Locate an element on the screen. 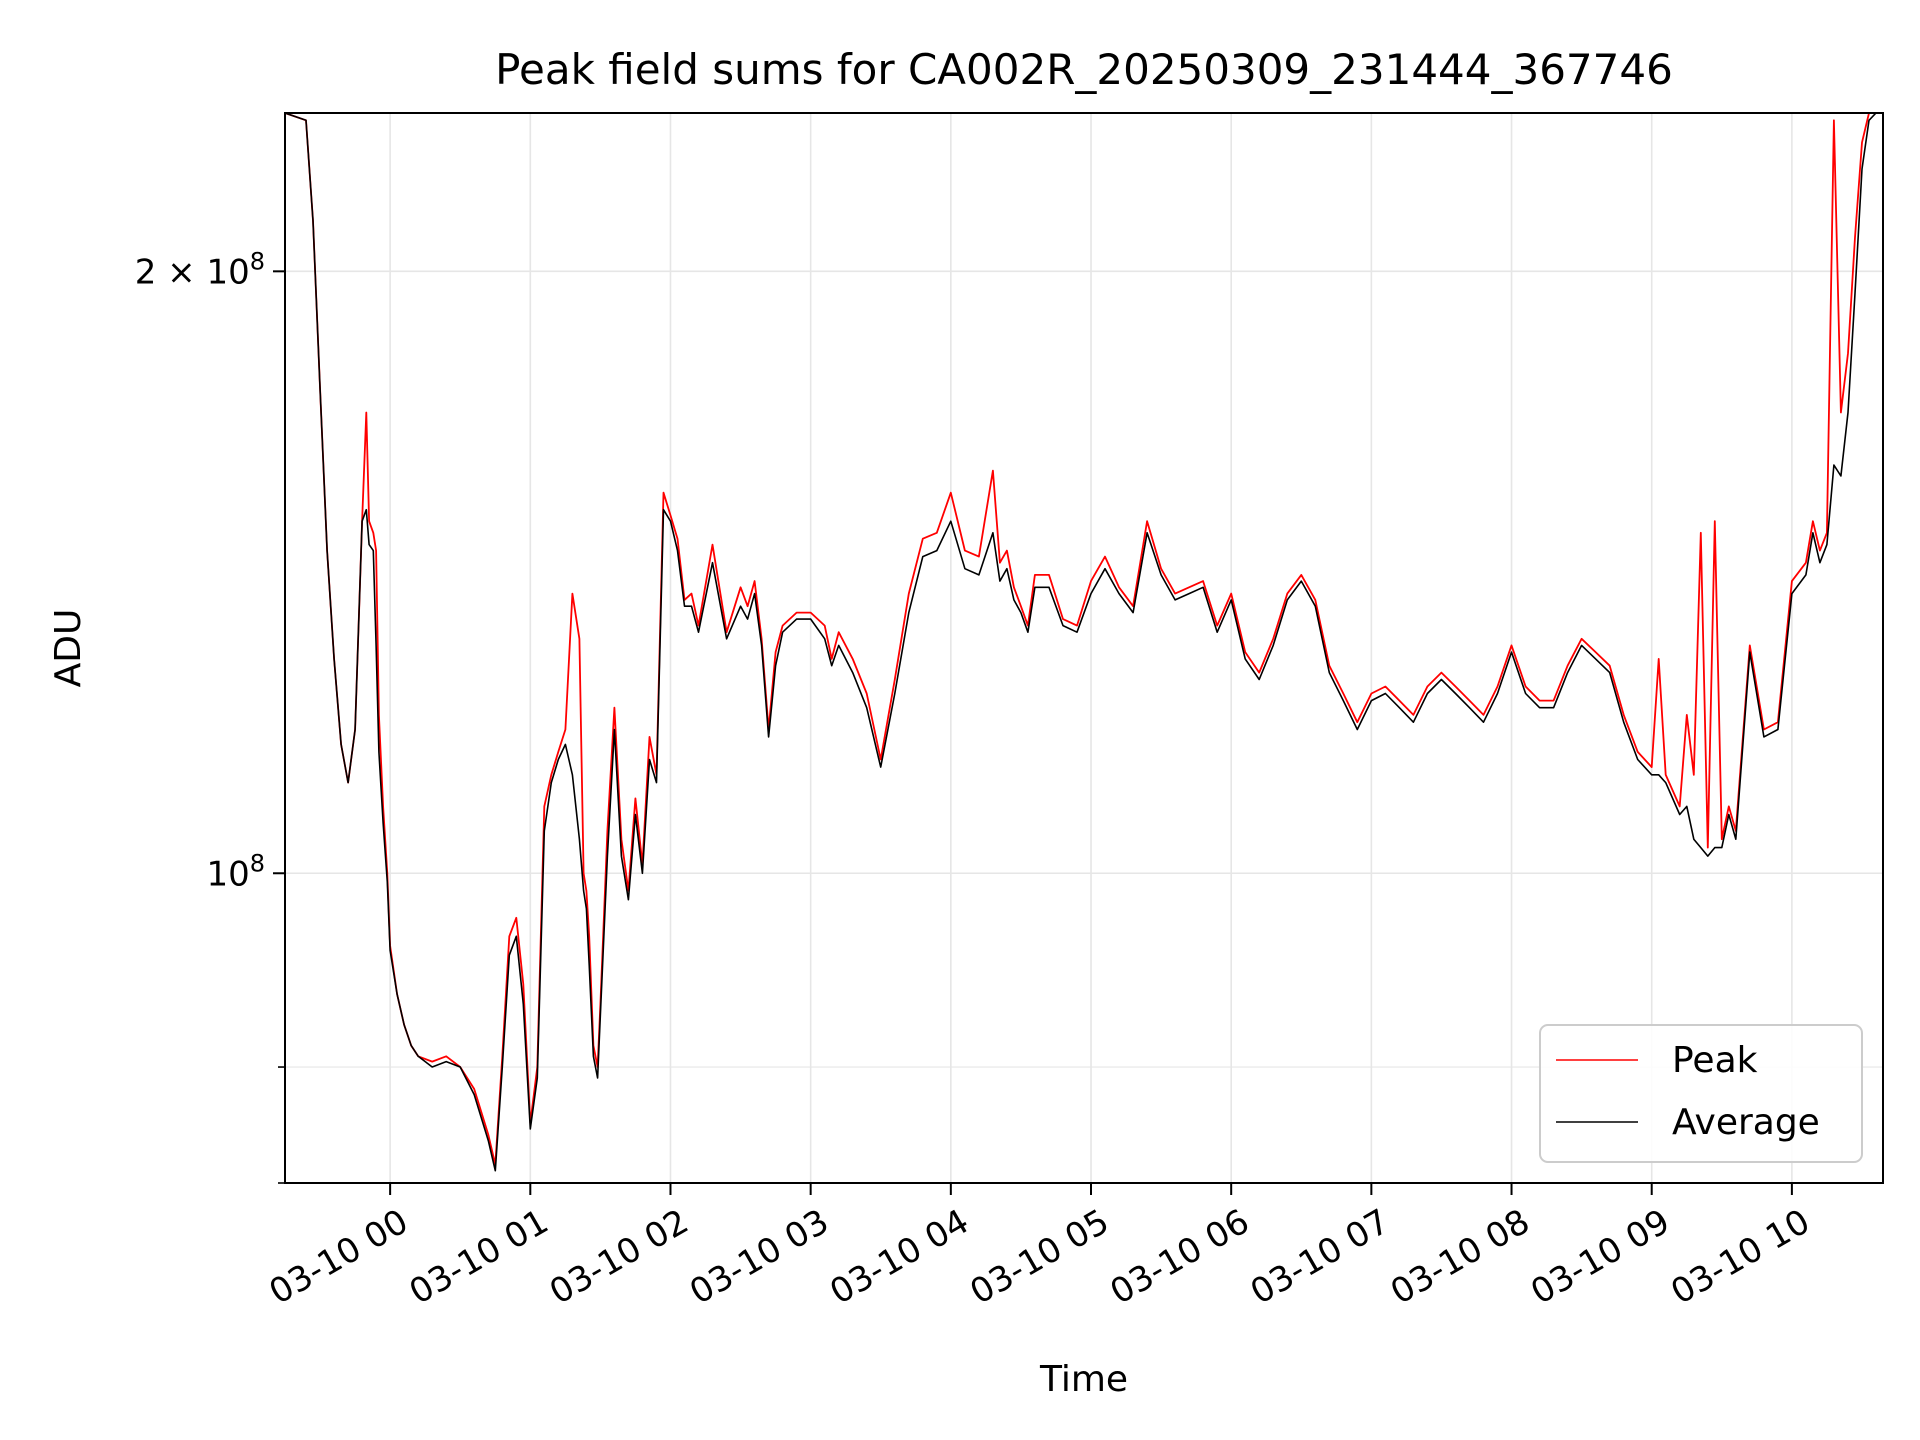  y-tick-mantissa: 2 × is located at coordinates (171, 272).